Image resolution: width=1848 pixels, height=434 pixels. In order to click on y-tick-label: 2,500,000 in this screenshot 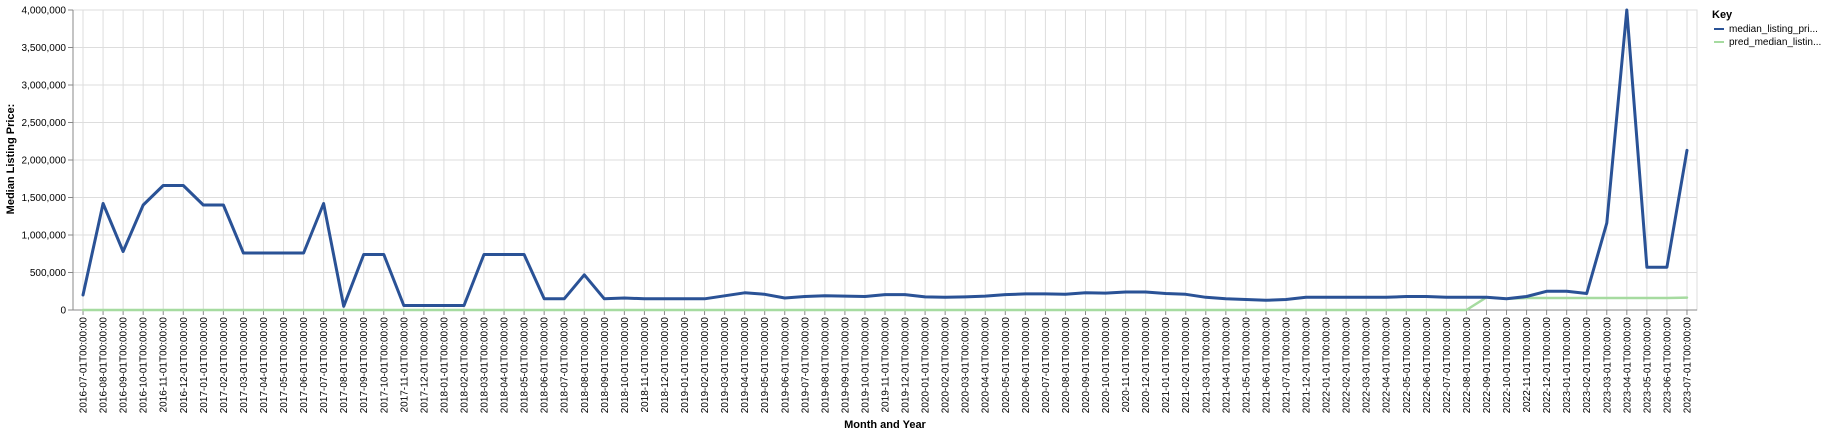, I will do `click(44, 123)`.